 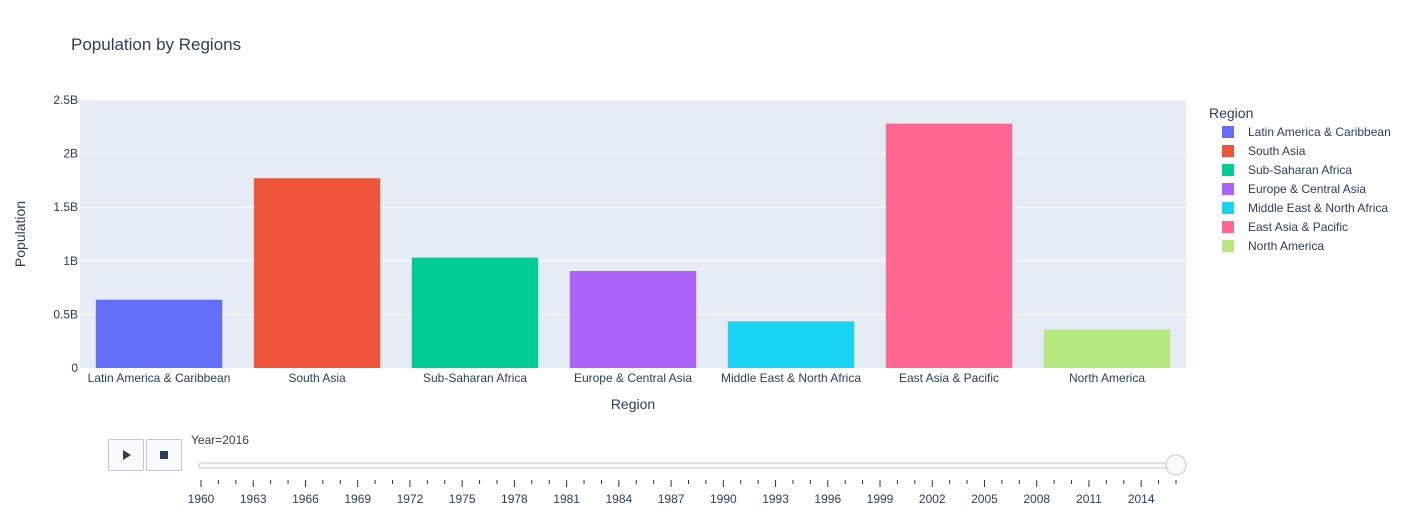 I want to click on legend-item: Europe & Central Asia, so click(x=1294, y=189).